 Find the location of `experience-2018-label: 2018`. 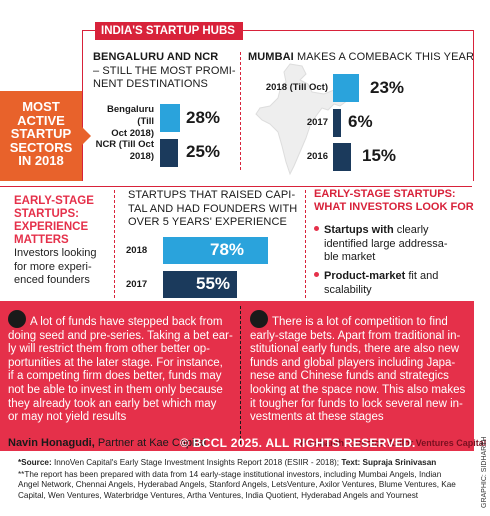

experience-2018-label: 2018 is located at coordinates (137, 250).